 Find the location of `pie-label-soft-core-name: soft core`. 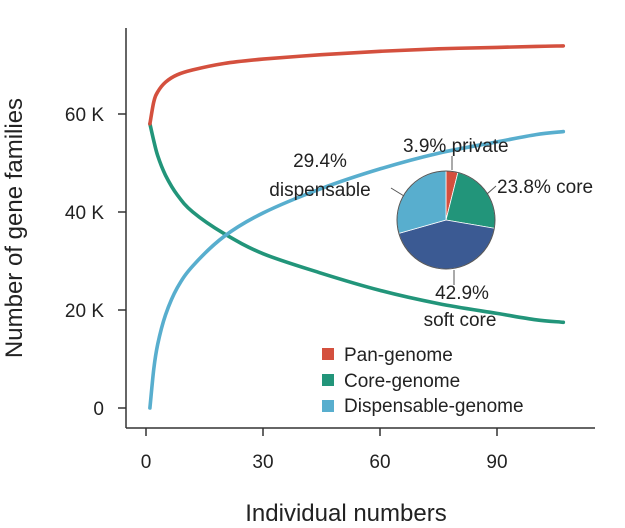

pie-label-soft-core-name: soft core is located at coordinates (460, 320).